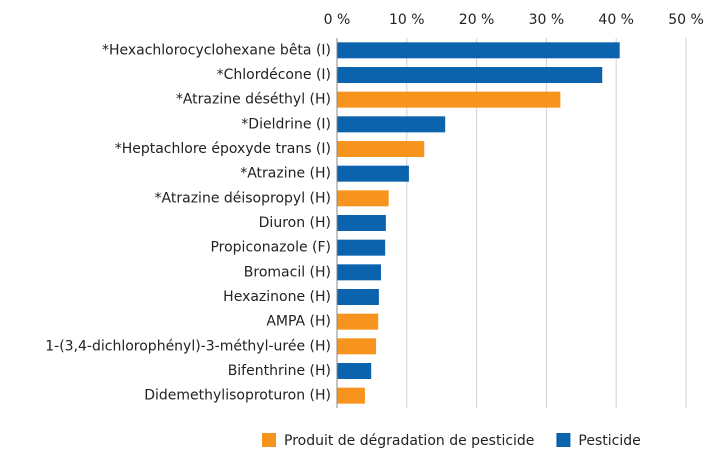  What do you see at coordinates (337, 20) in the screenshot?
I see `x-tick-label: 0 %` at bounding box center [337, 20].